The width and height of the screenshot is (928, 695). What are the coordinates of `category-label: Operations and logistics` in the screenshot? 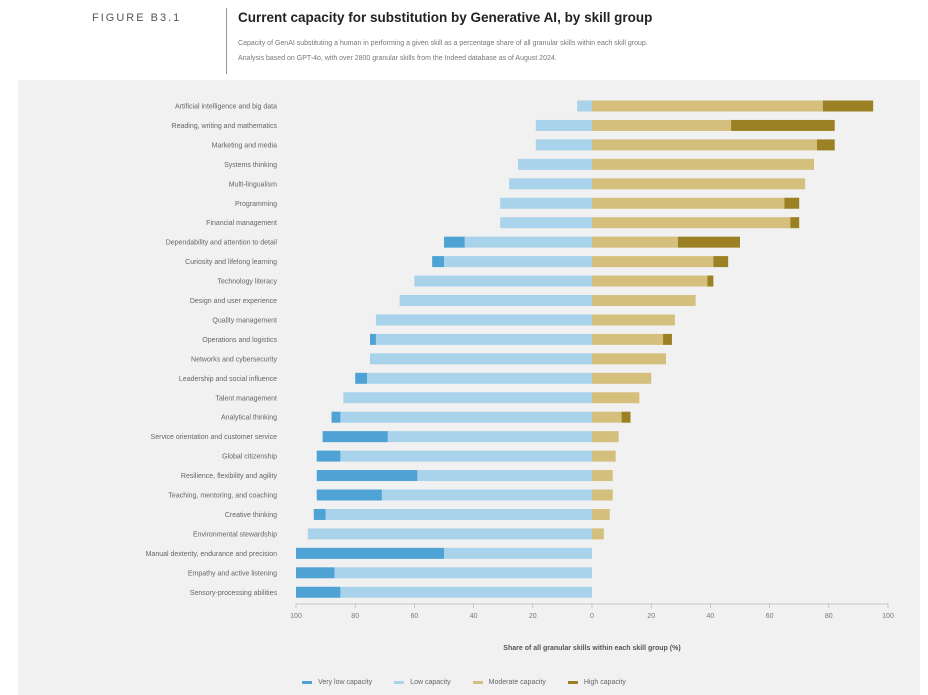 It's located at (239, 340).